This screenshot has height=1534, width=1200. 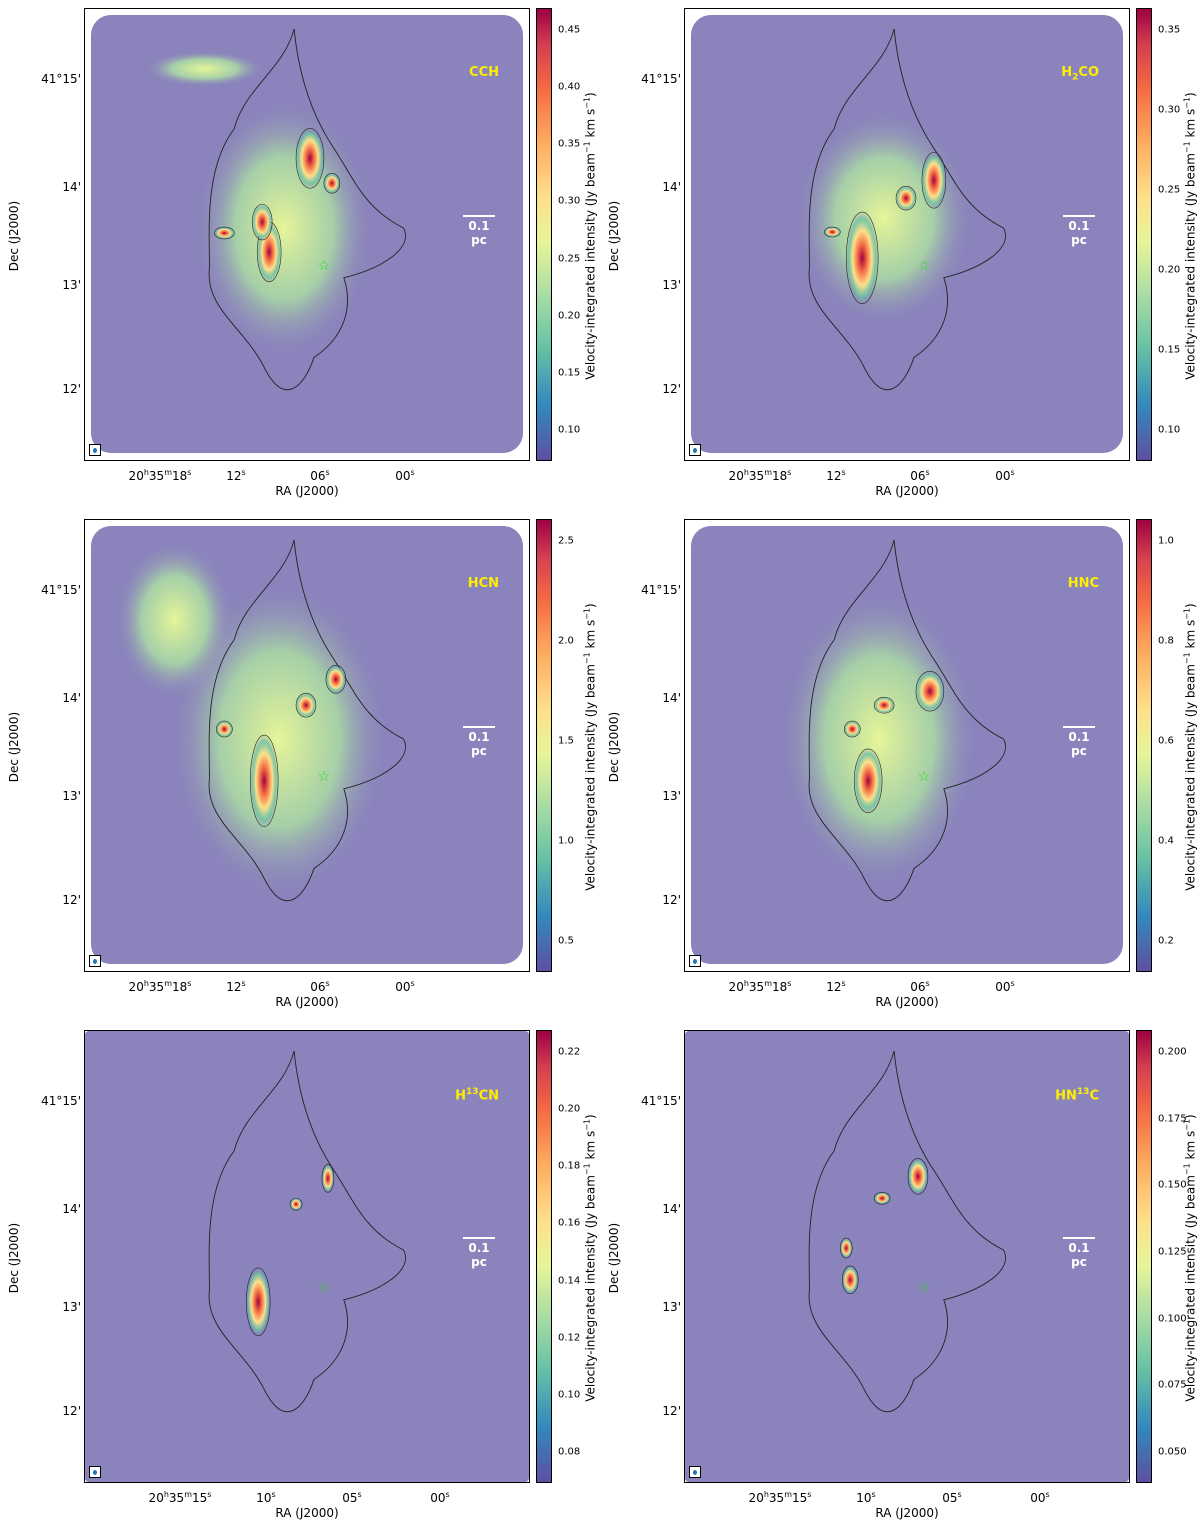 What do you see at coordinates (484, 72) in the screenshot?
I see `molecule-label: CCH` at bounding box center [484, 72].